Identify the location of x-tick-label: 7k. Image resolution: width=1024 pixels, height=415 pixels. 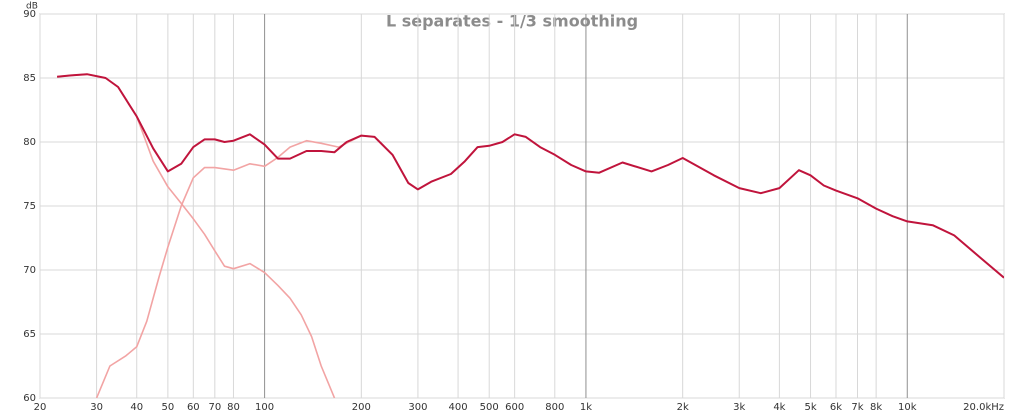
(857, 407).